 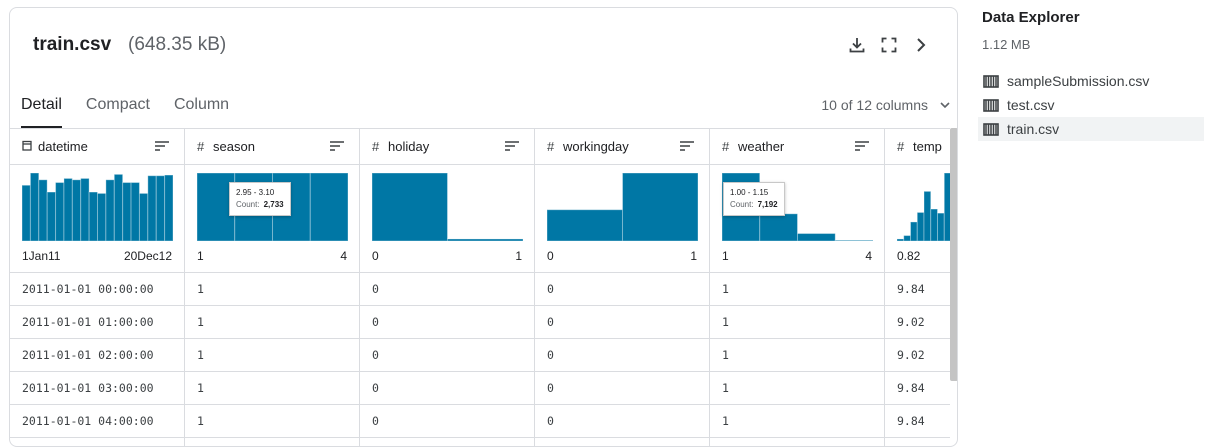 I want to click on column-header: # workingday, so click(x=622, y=147).